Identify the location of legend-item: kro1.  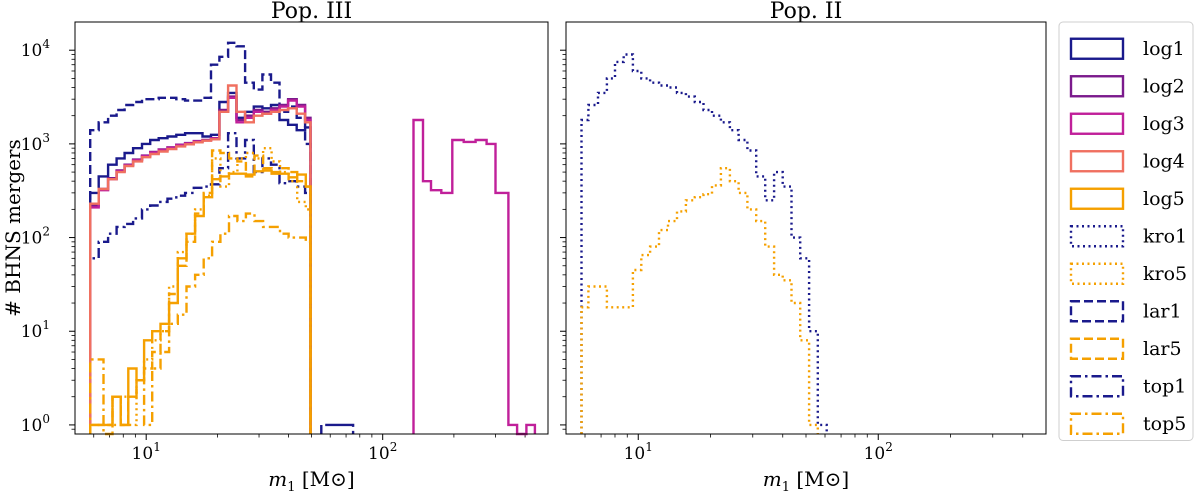
(1128, 236).